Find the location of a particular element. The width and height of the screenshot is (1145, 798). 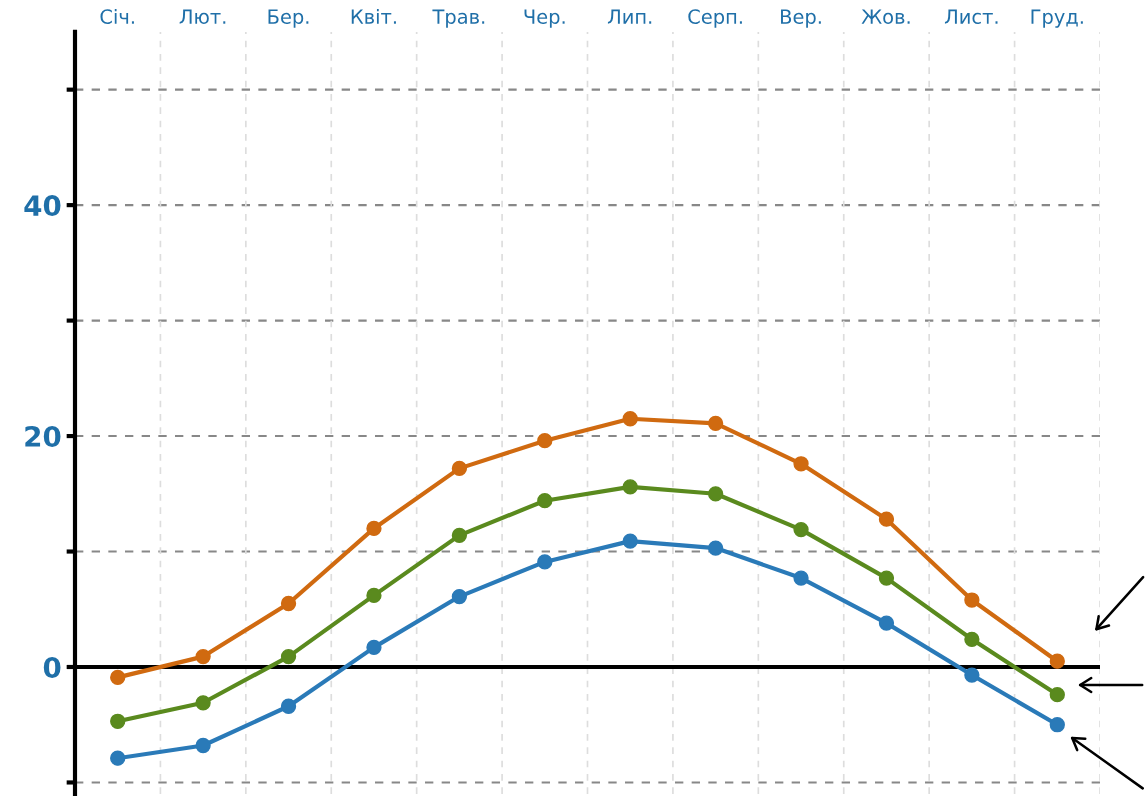

x-tick-label: Лют. is located at coordinates (202, 16).